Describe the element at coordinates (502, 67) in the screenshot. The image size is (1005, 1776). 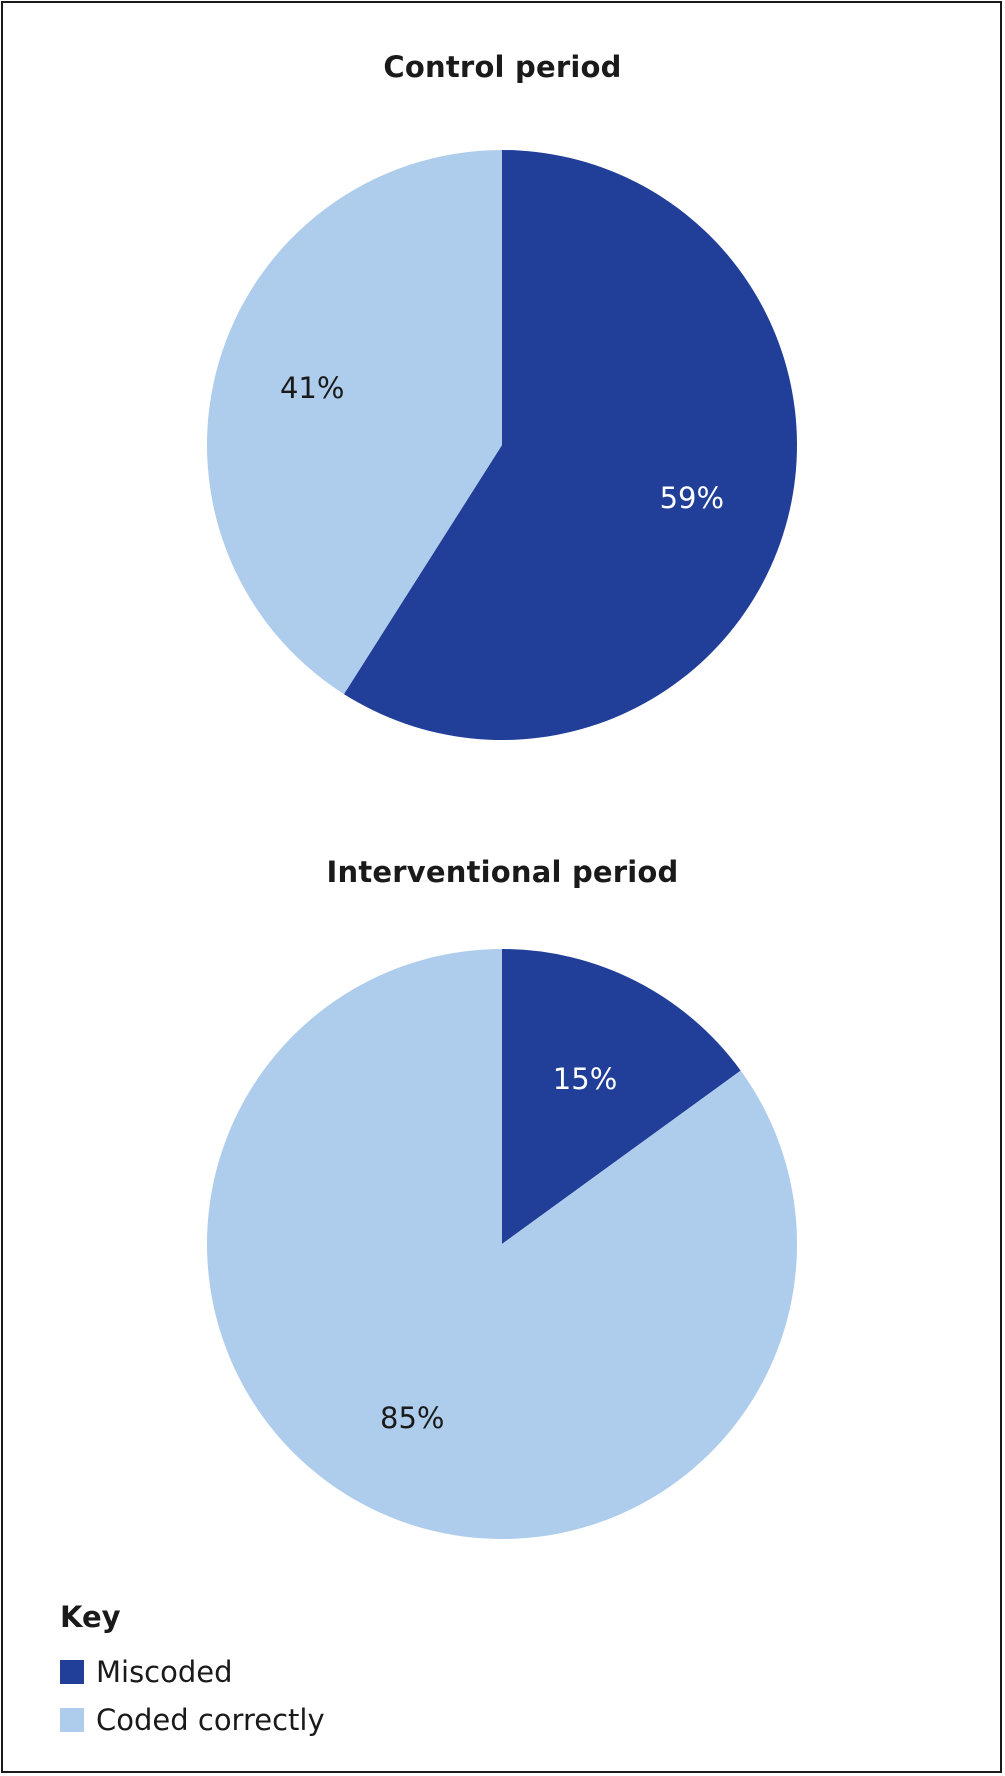
I see `chart-title-control: Control period` at that location.